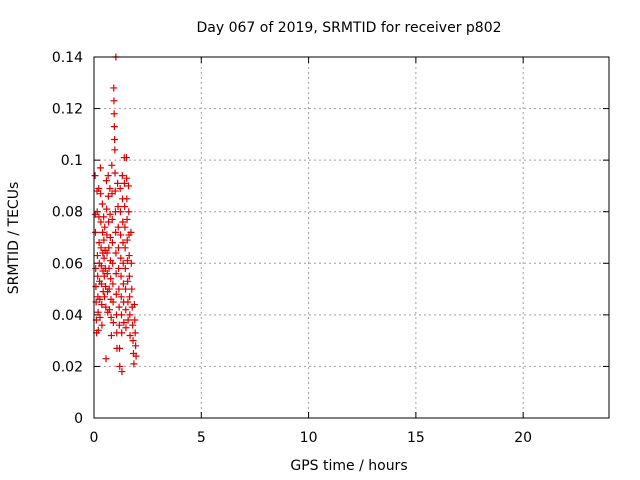 Image resolution: width=640 pixels, height=480 pixels. I want to click on x-tick-label: 5, so click(201, 438).